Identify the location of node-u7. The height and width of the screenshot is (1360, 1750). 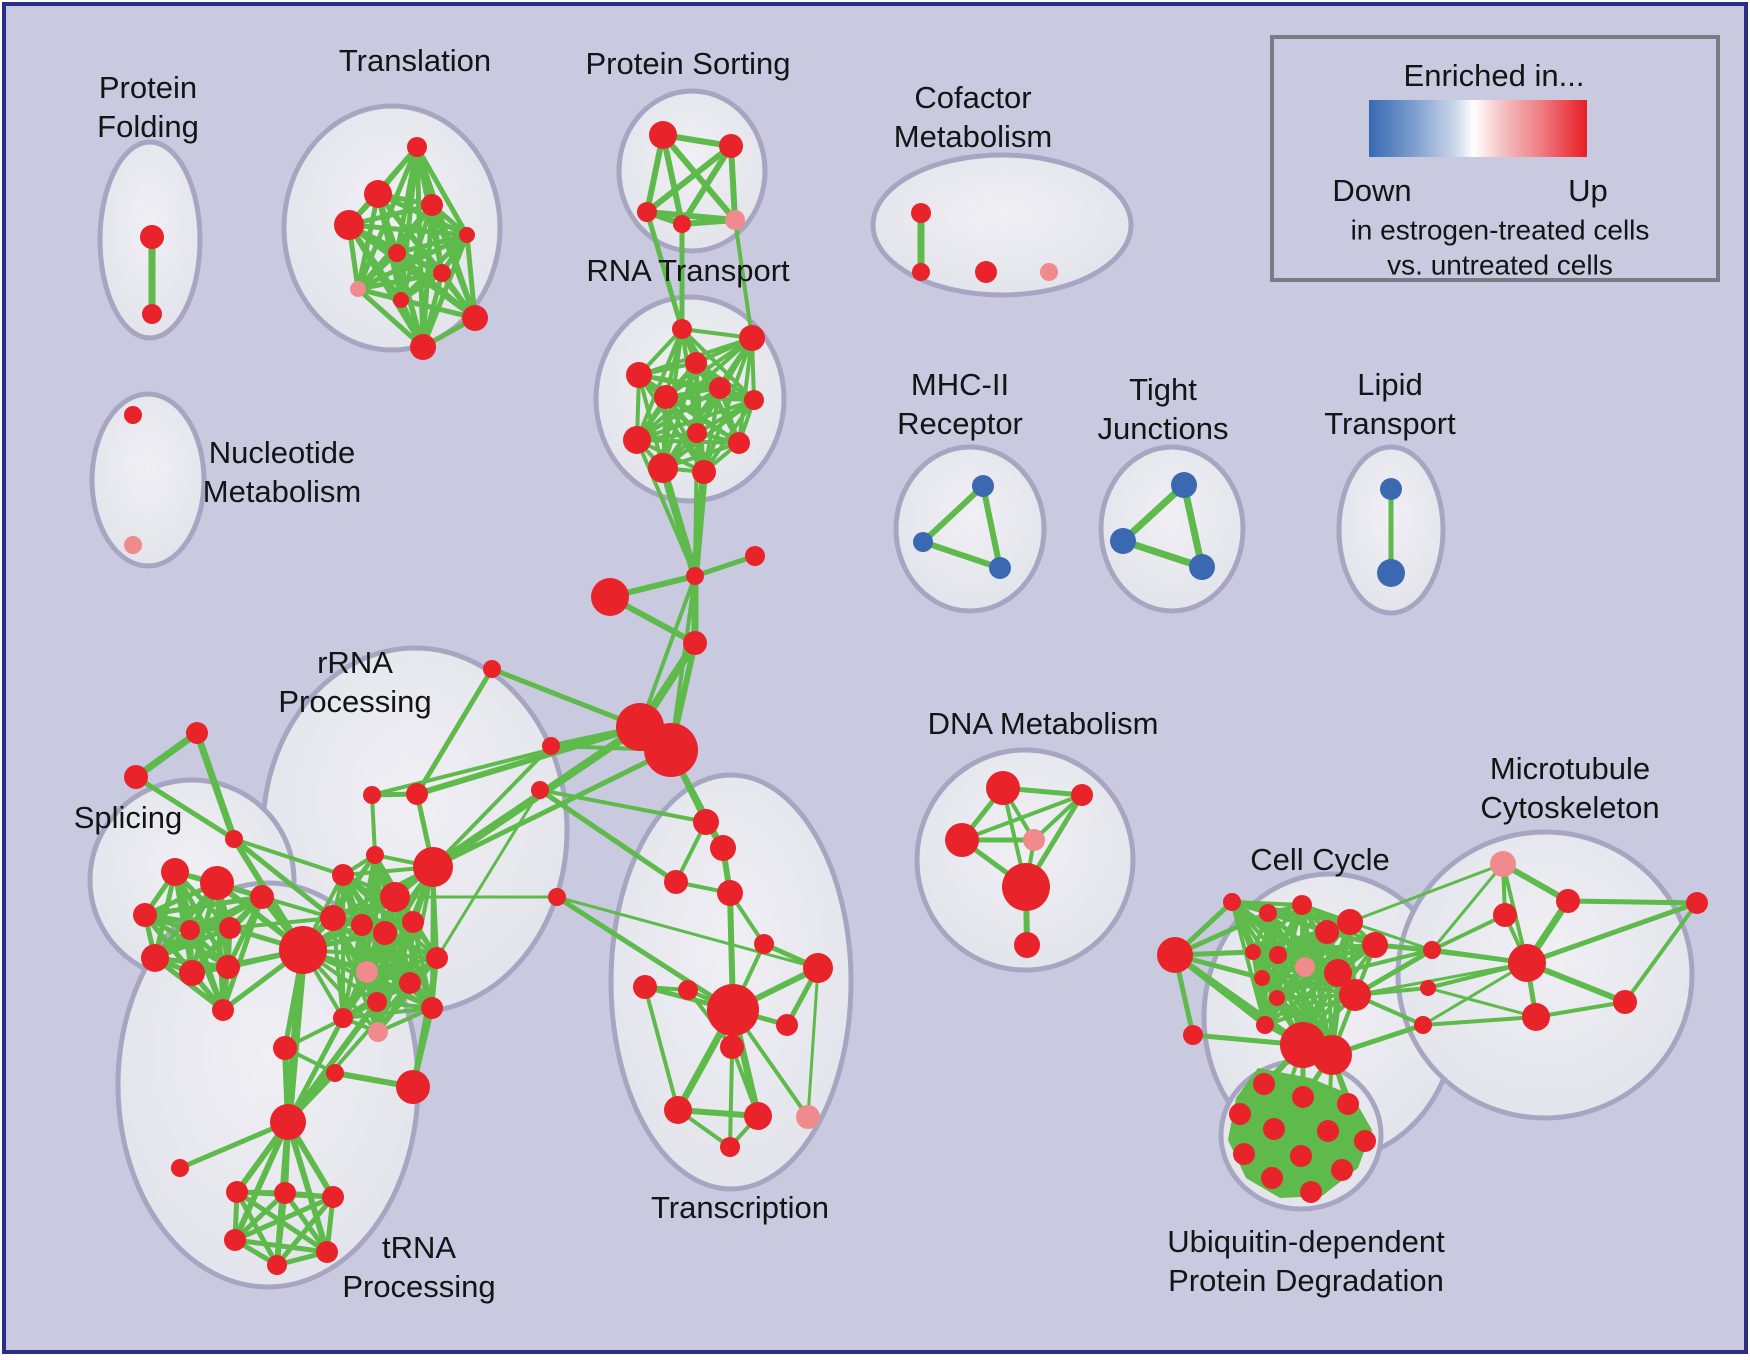
(1365, 1141).